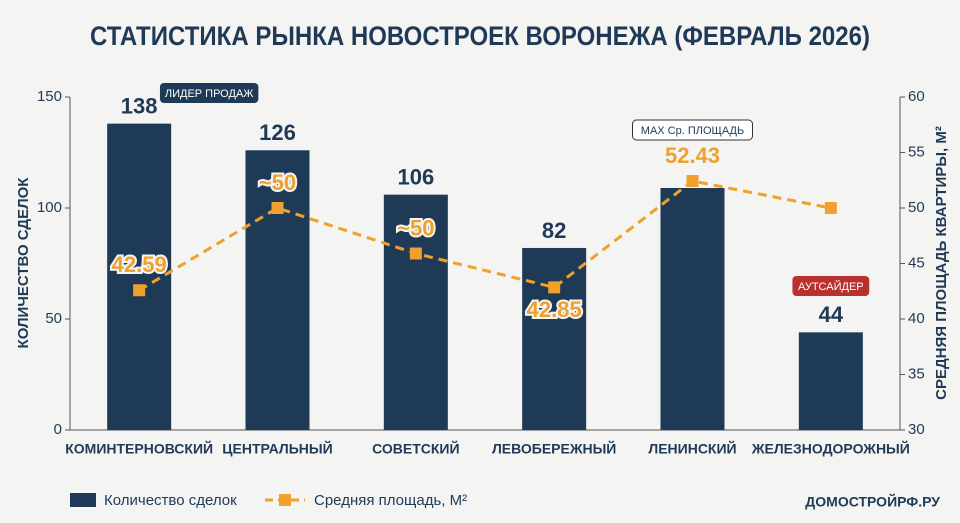 This screenshot has width=960, height=523. Describe the element at coordinates (277, 132) in the screenshot. I see `bar-value-label: 126` at that location.